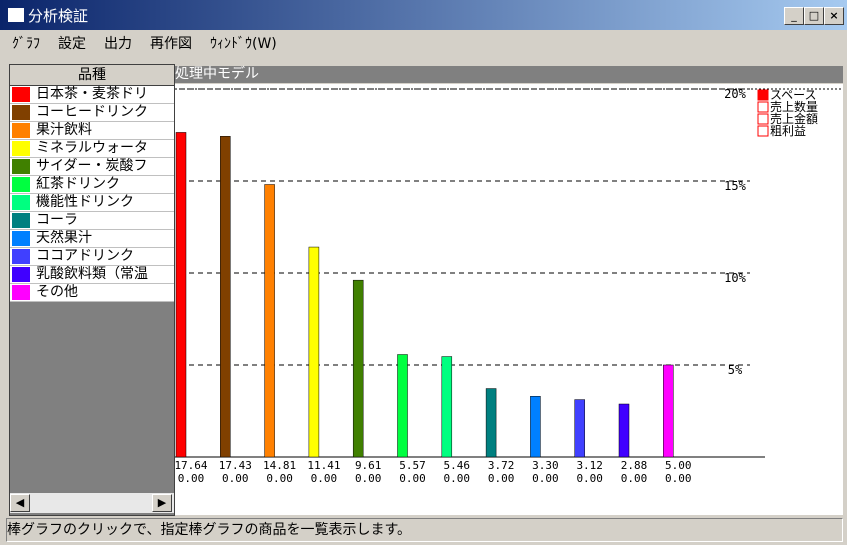 This screenshot has width=847, height=545. What do you see at coordinates (85, 202) in the screenshot?
I see `category-label: 機能性ドリンク` at bounding box center [85, 202].